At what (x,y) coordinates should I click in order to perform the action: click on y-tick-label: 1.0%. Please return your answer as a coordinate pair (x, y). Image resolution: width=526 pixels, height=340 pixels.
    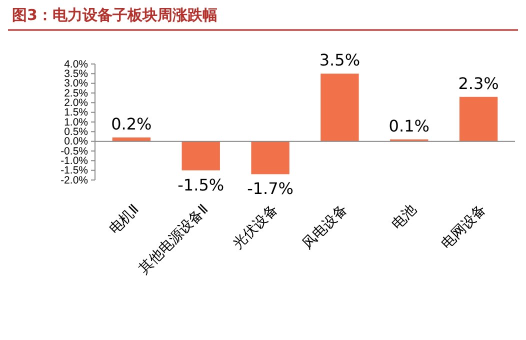
    Looking at the image, I should click on (76, 122).